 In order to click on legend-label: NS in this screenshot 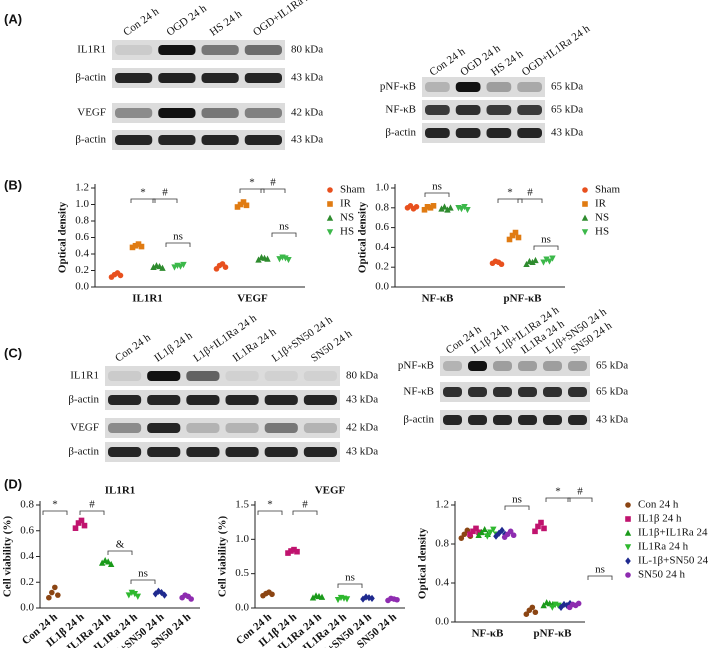, I will do `click(347, 218)`.